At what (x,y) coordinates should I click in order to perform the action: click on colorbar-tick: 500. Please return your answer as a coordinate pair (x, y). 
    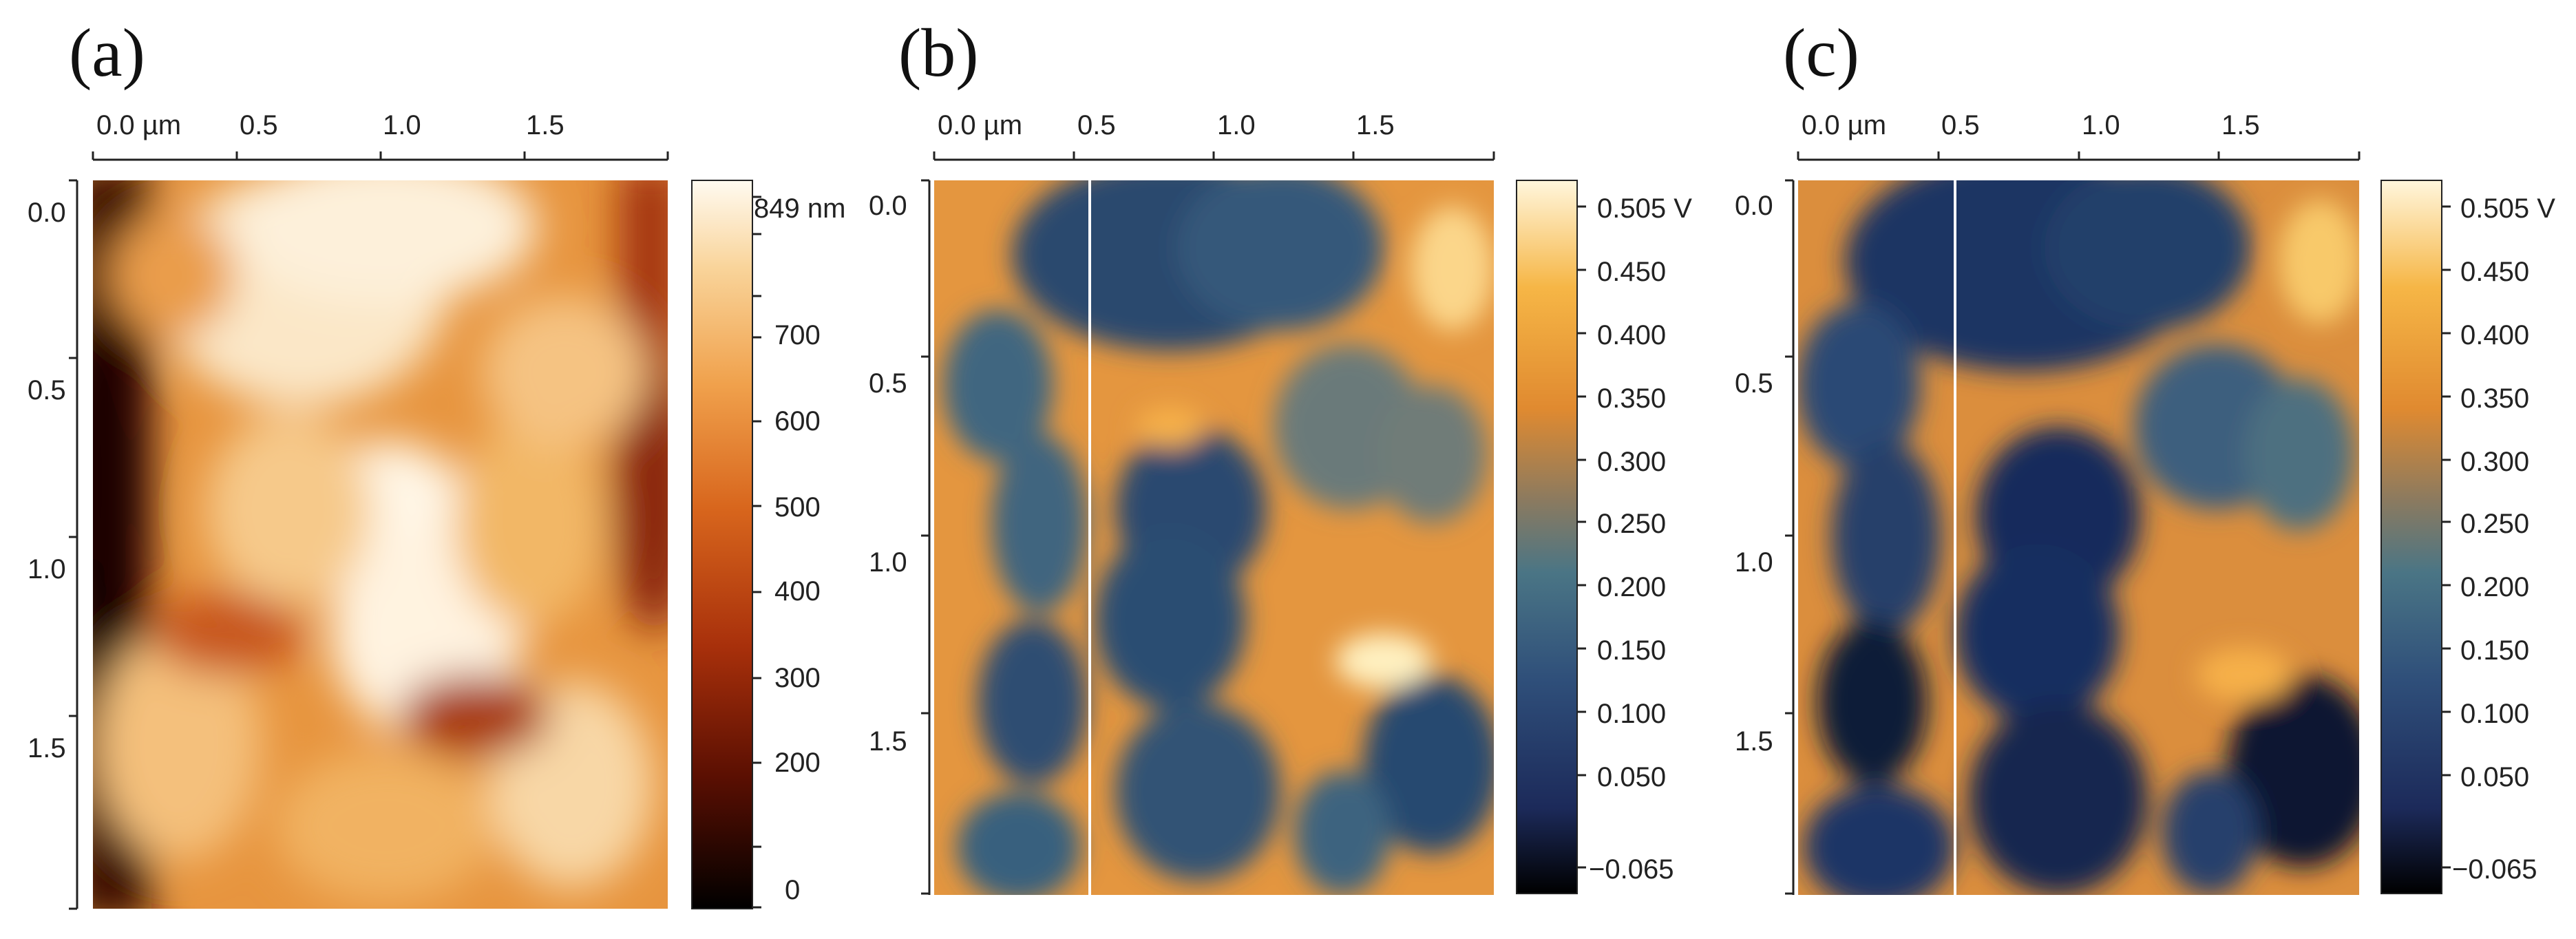
    Looking at the image, I should click on (798, 508).